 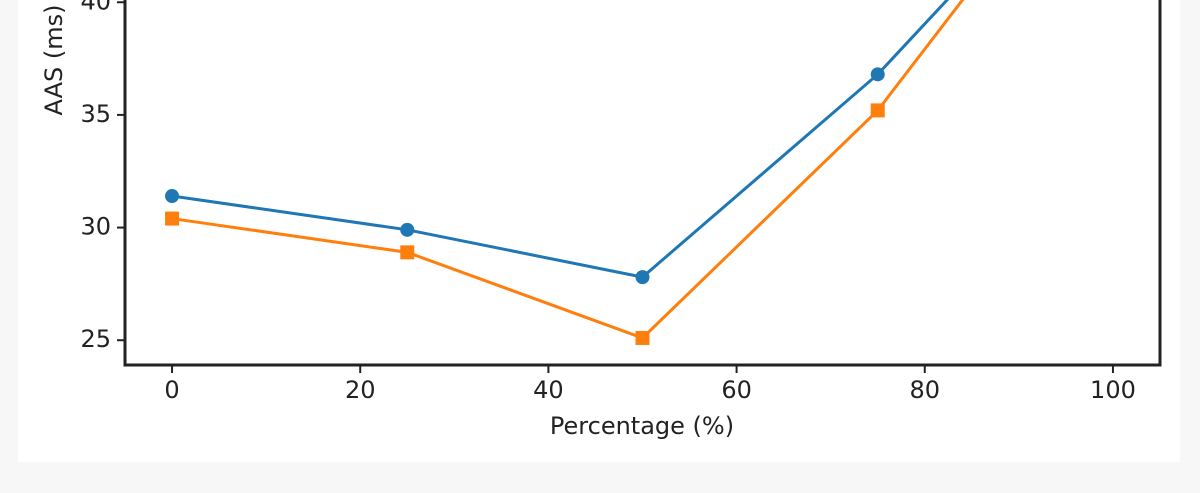 What do you see at coordinates (54, 60) in the screenshot?
I see `y-axis-label: AAS (ms)` at bounding box center [54, 60].